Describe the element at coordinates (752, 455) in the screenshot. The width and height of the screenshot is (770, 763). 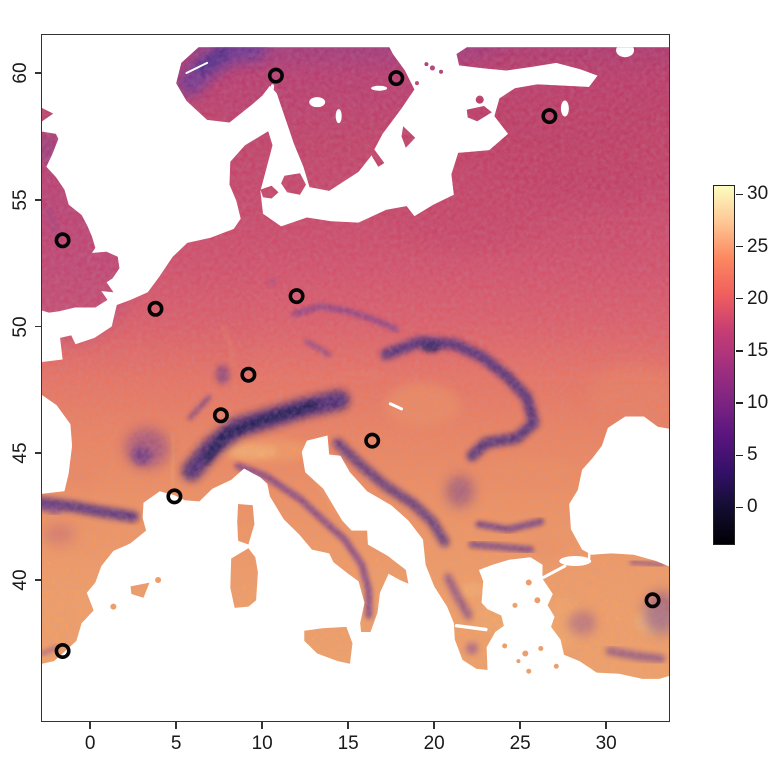
I see `legend-tick-label: 5` at that location.